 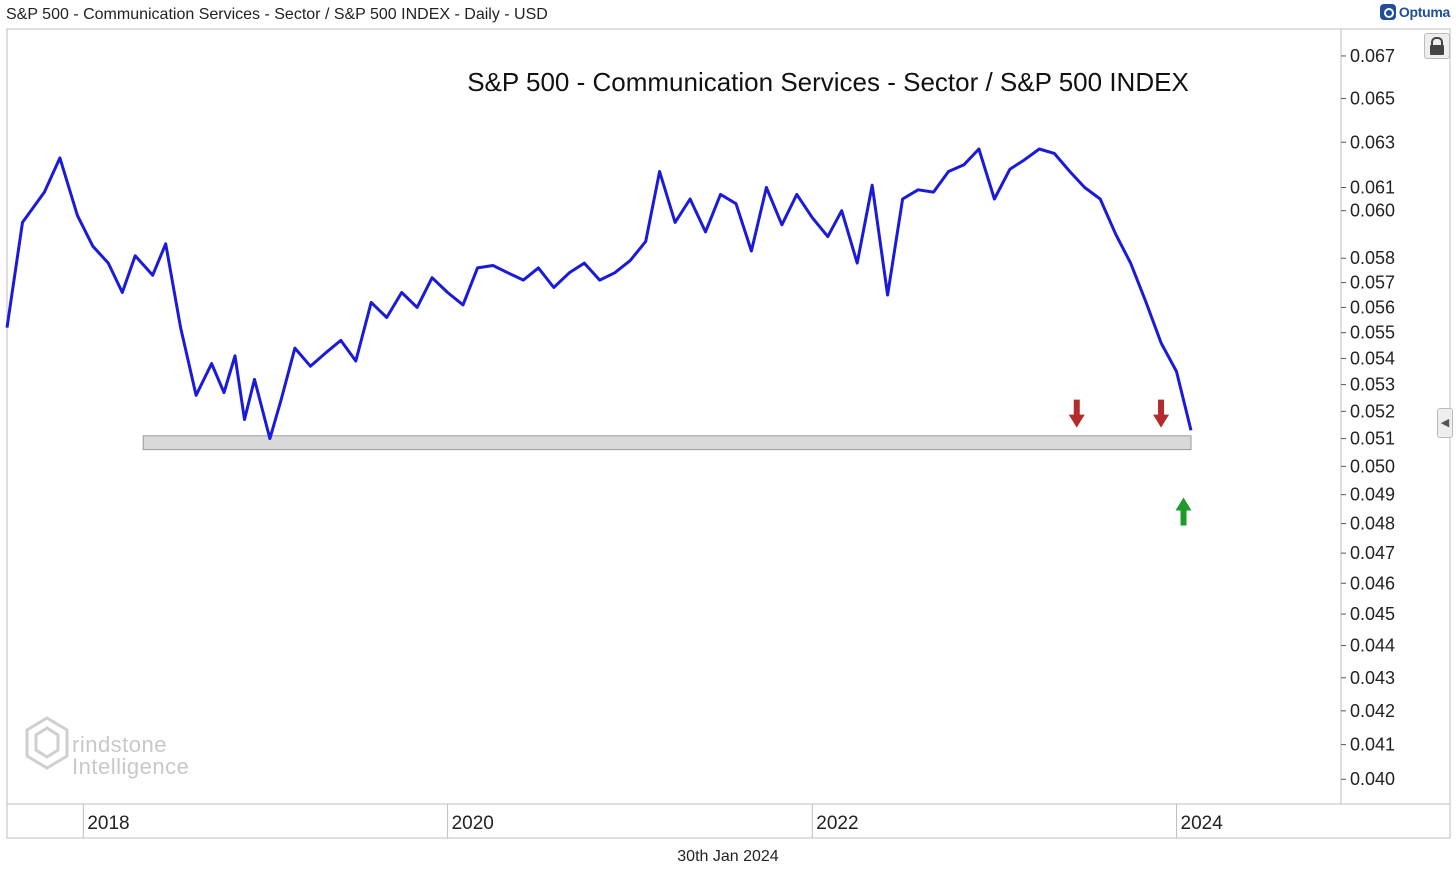 What do you see at coordinates (1372, 211) in the screenshot?
I see `y-tick-label: 0.060` at bounding box center [1372, 211].